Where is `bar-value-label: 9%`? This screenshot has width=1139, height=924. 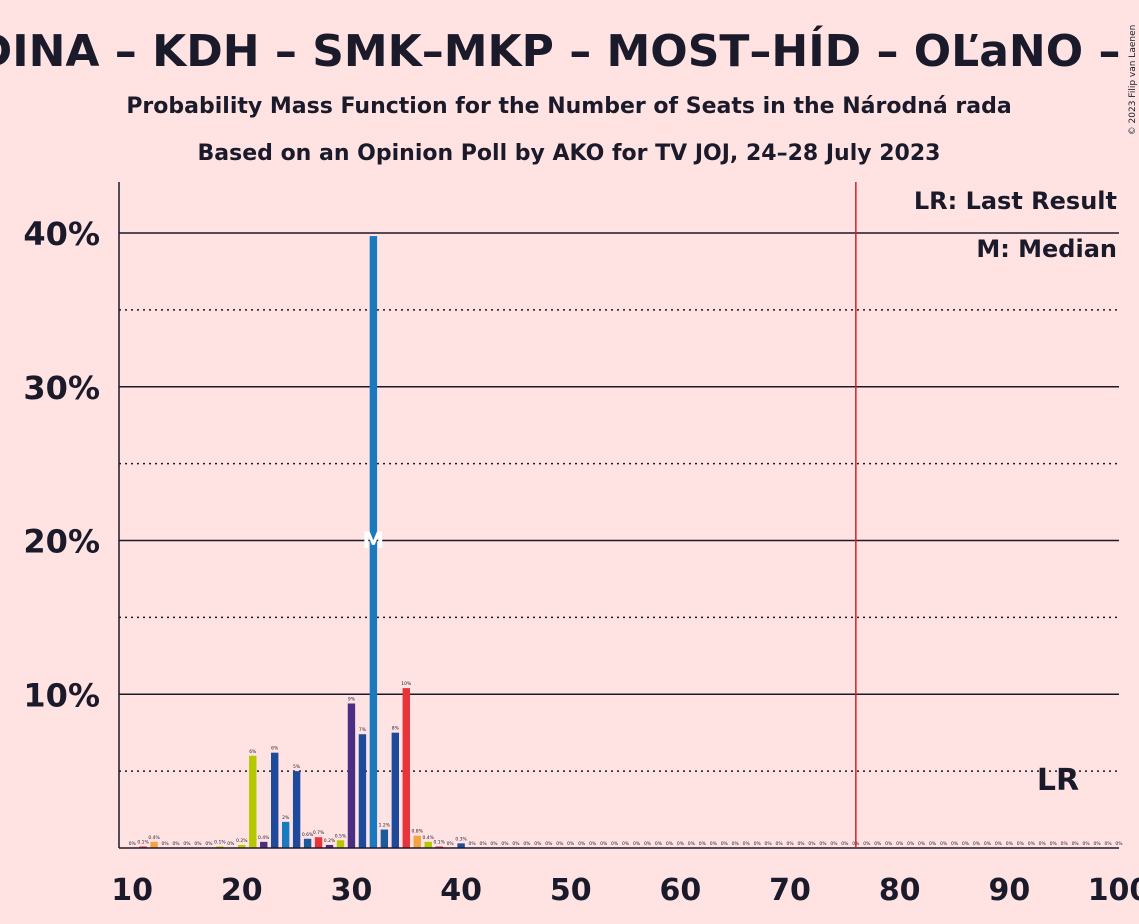
bar-value-label: 9% is located at coordinates (352, 699).